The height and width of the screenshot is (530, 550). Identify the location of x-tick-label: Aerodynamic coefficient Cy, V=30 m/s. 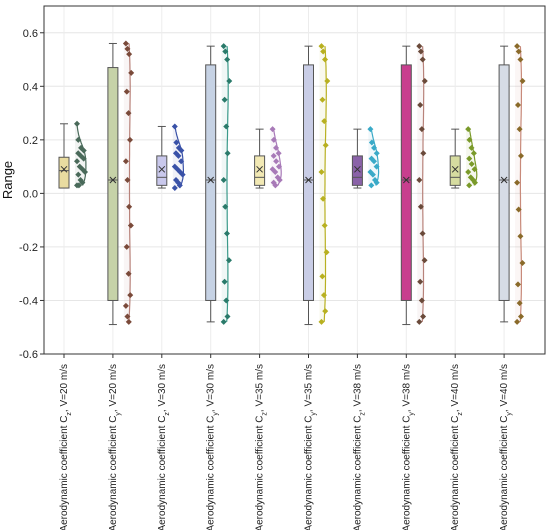
(213, 447).